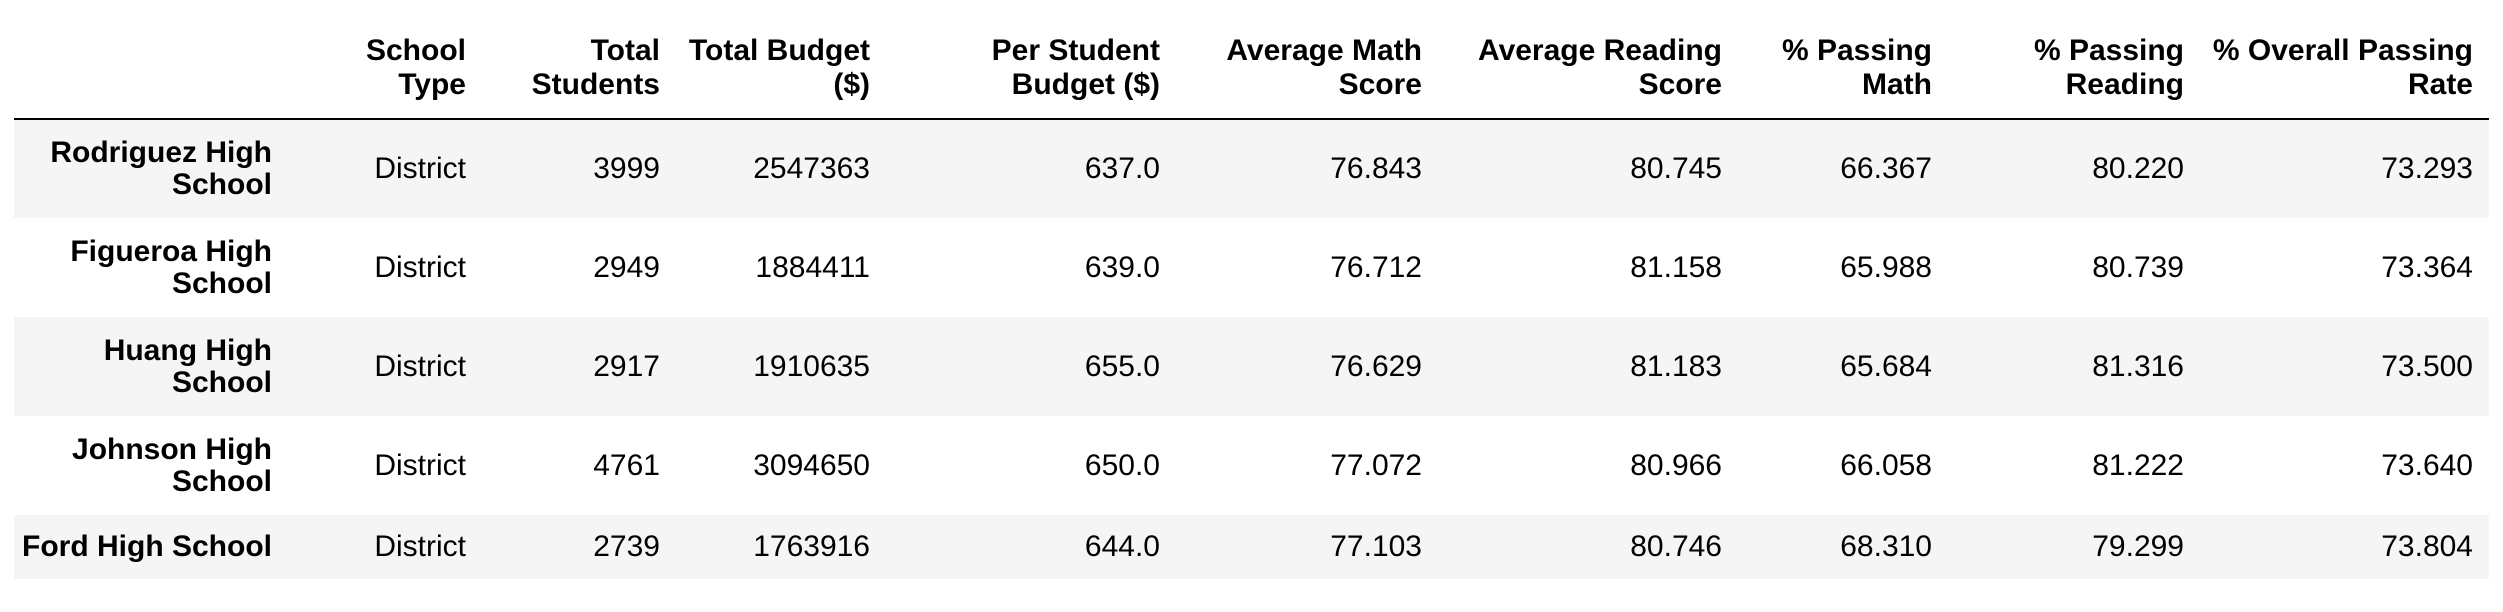 The image size is (2503, 612). I want to click on cell-passing-math: 65.988, so click(1886, 267).